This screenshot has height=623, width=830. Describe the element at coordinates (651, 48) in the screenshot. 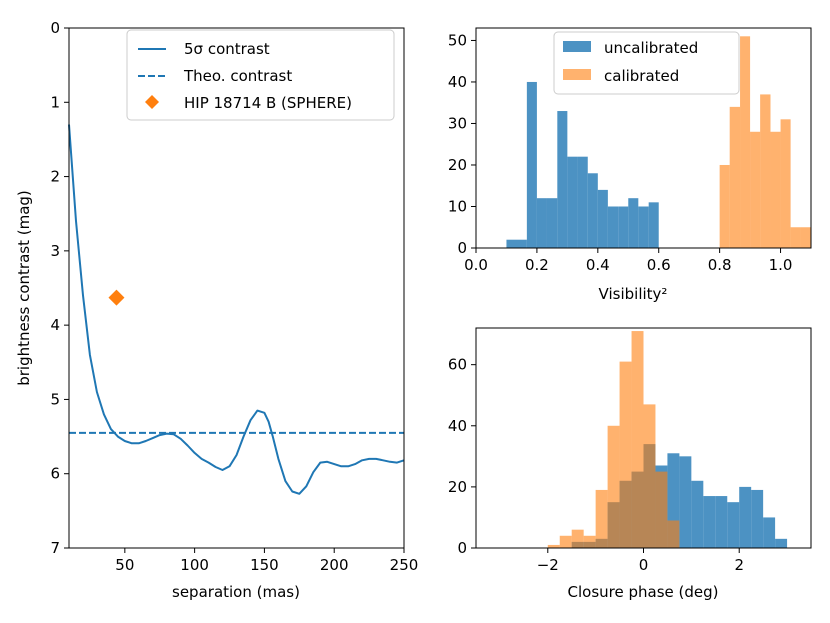

I see `legend-uncalibrated-label: uncalibrated` at that location.